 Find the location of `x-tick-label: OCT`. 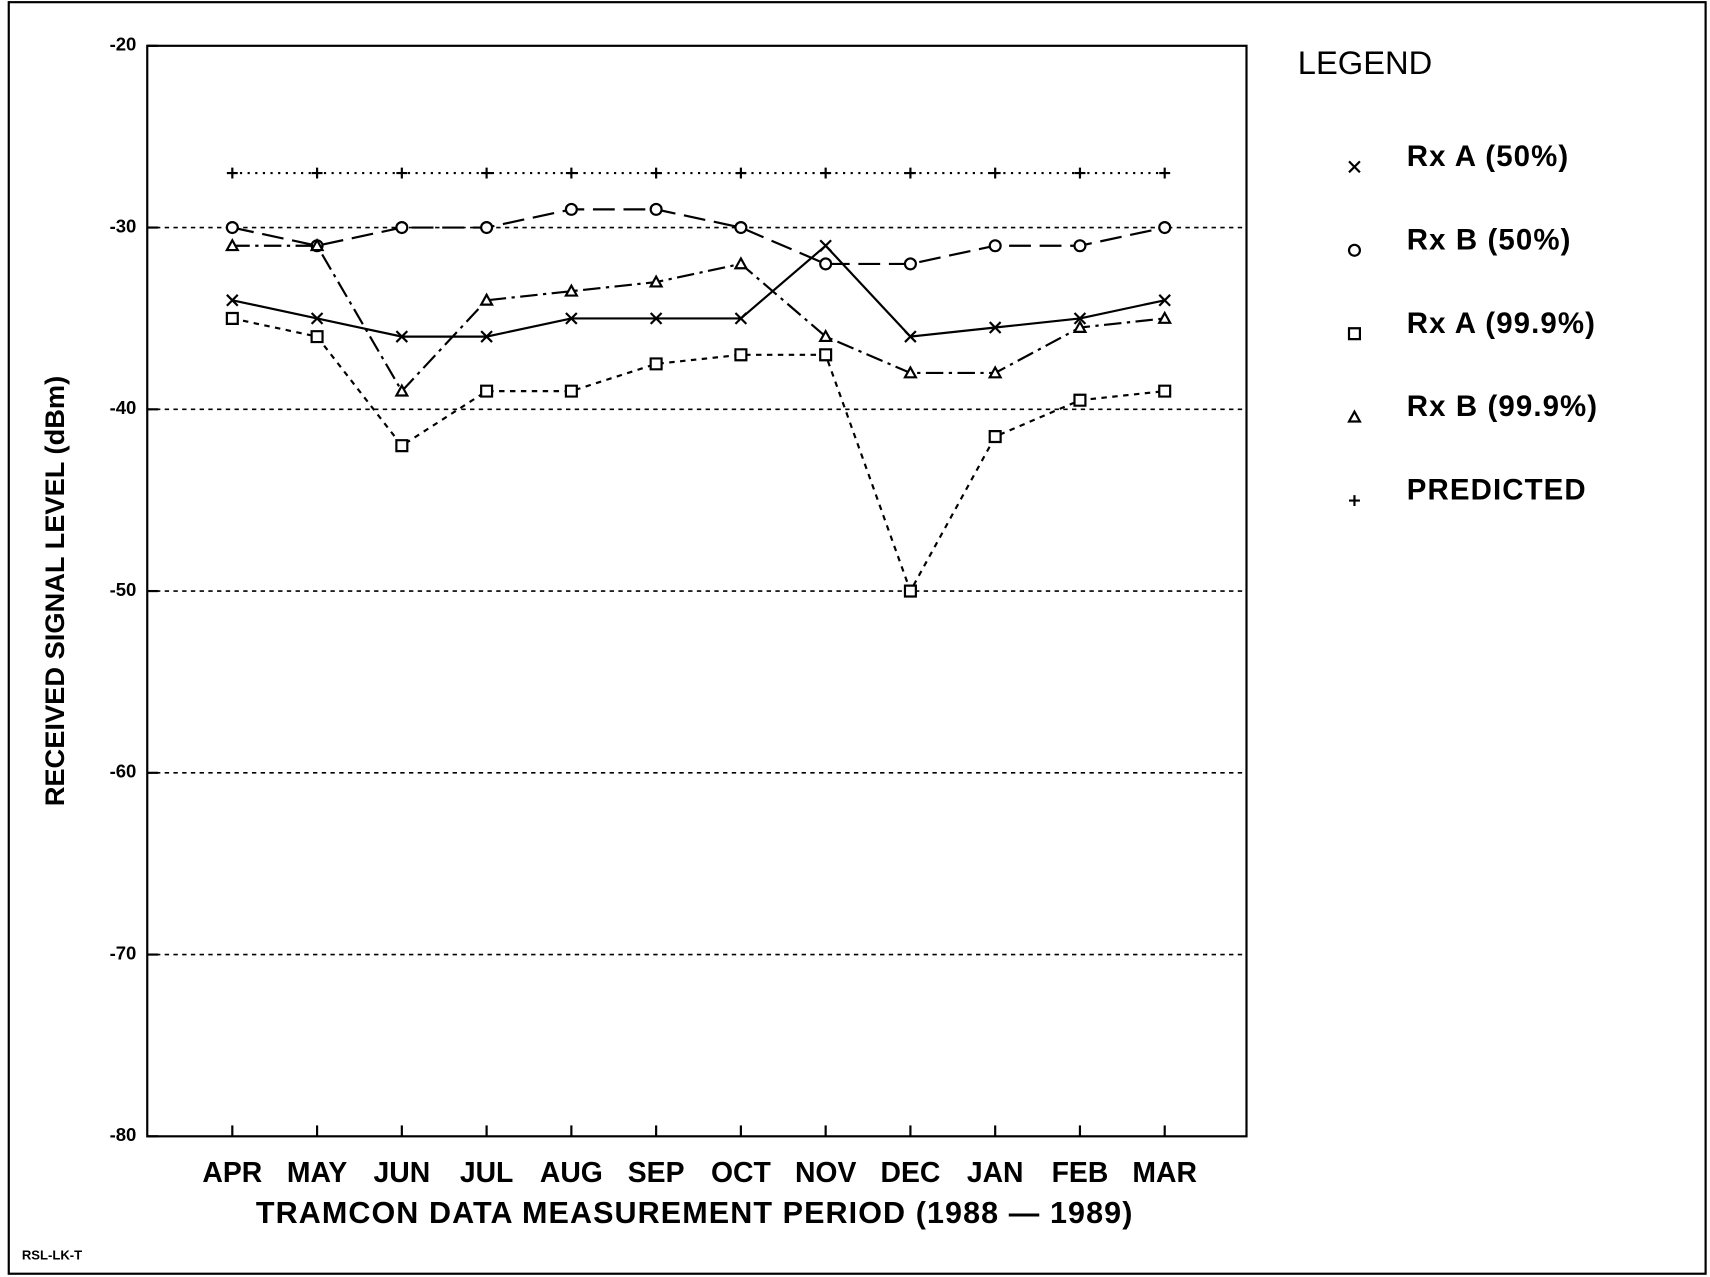

x-tick-label: OCT is located at coordinates (741, 1173).